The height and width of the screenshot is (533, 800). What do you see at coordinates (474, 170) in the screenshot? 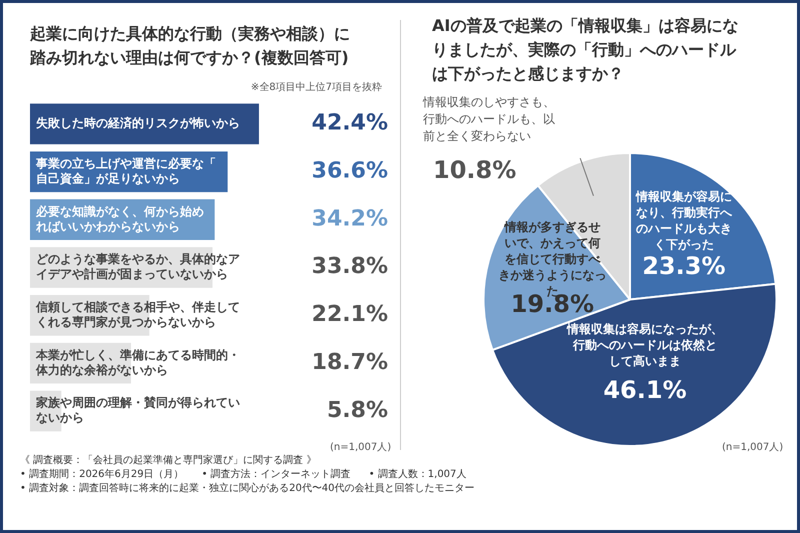
I see `data-label: 10.8%` at bounding box center [474, 170].